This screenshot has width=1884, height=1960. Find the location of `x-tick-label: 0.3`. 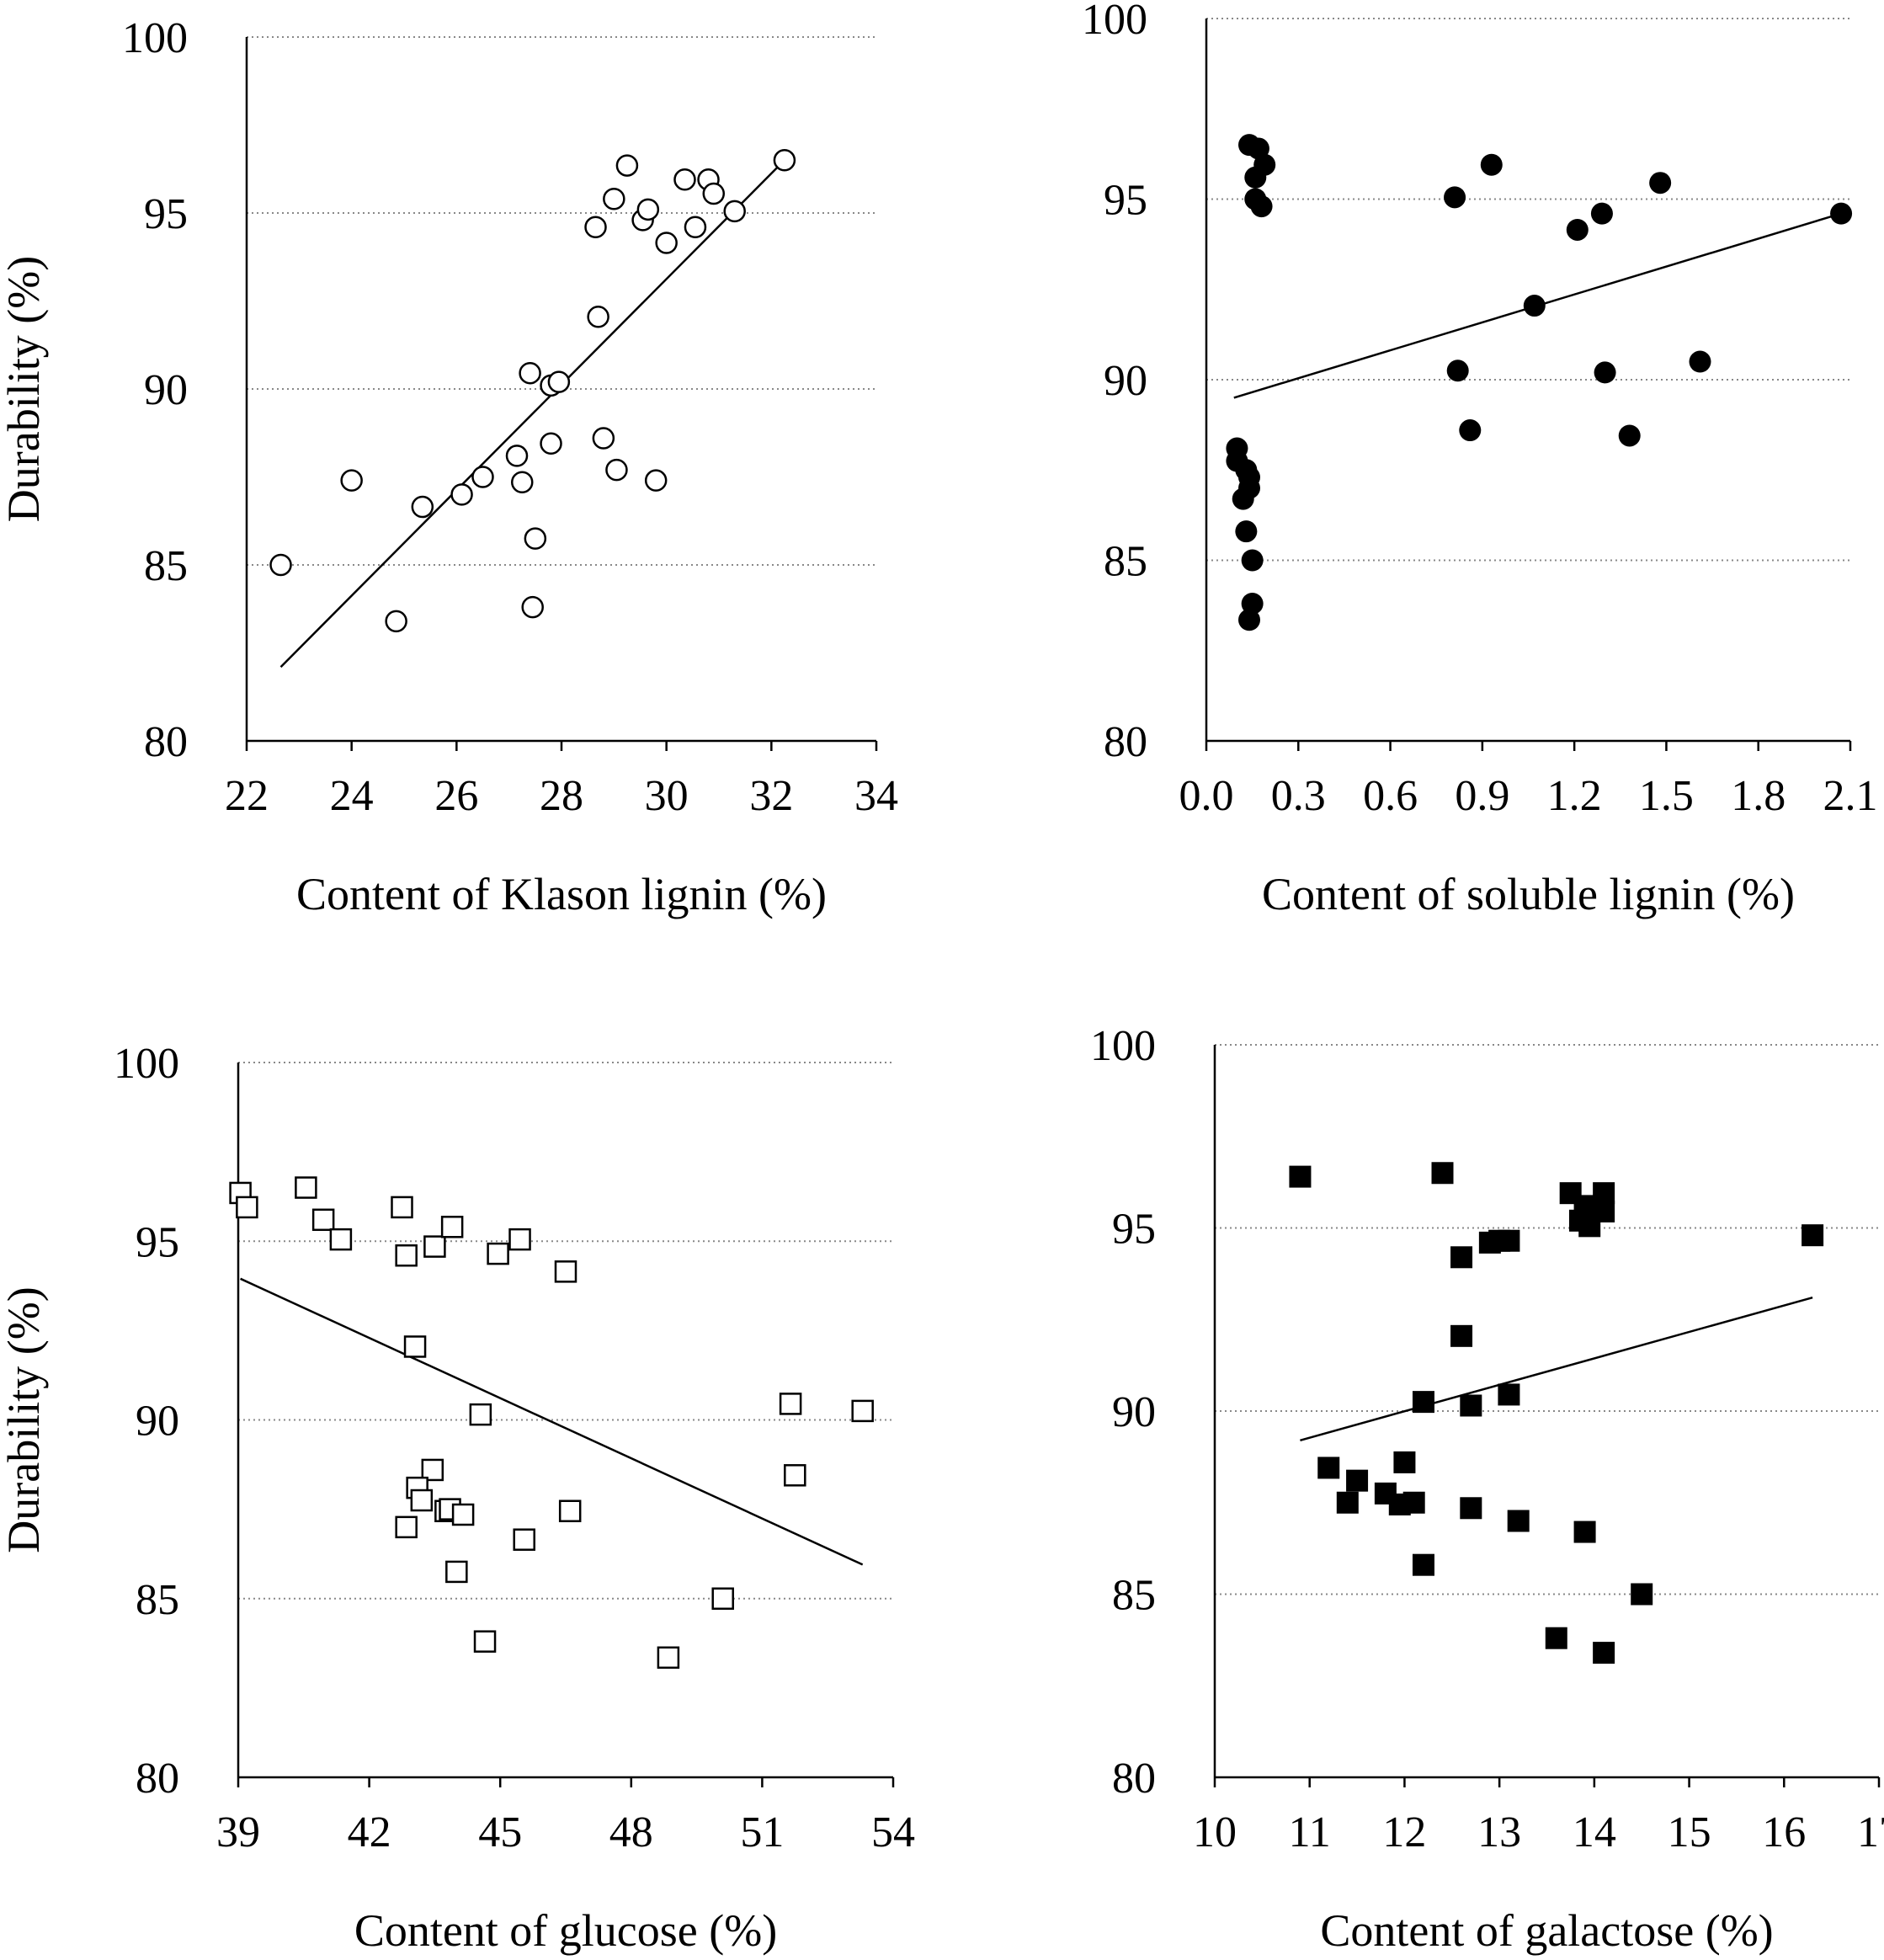

x-tick-label: 0.3 is located at coordinates (1299, 796).